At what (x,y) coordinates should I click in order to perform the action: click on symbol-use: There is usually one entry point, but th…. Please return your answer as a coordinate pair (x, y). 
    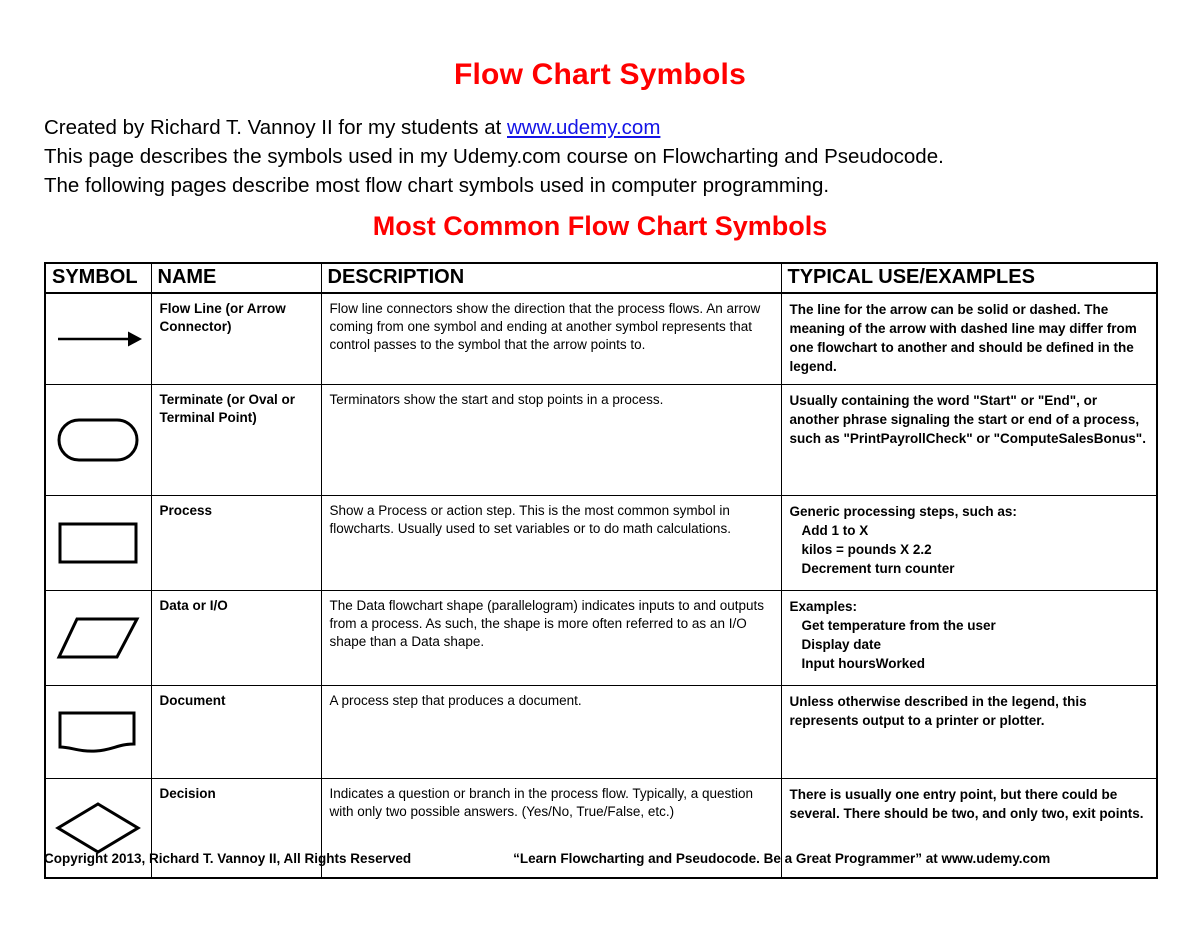
    Looking at the image, I should click on (969, 828).